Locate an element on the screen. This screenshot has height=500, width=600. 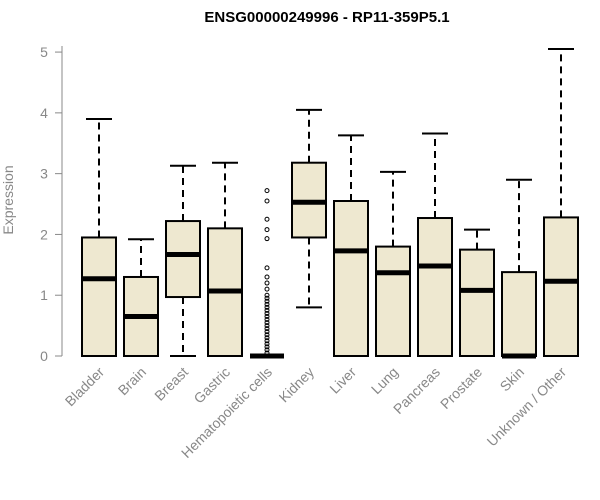
x-category-label: Prostate is located at coordinates (461, 388).